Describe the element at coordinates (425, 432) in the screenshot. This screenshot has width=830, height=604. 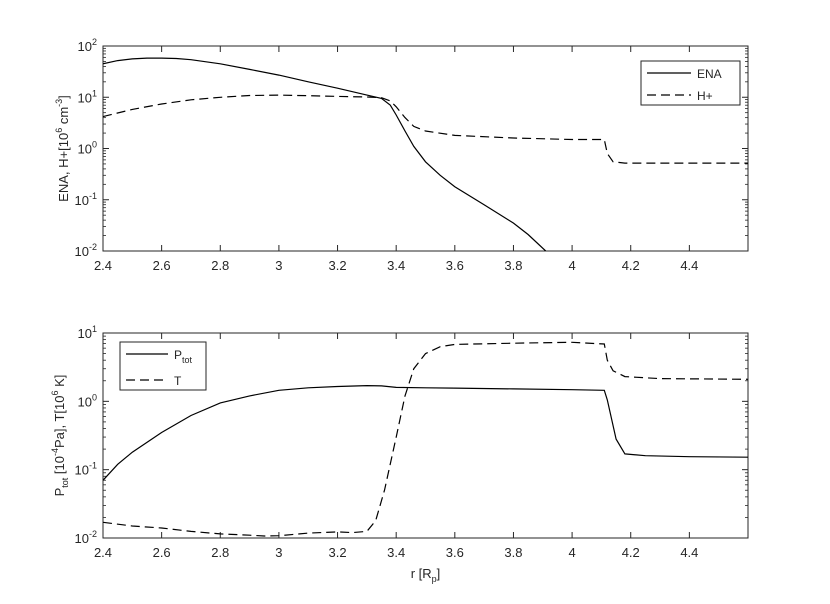
I see `series-ptot-line` at that location.